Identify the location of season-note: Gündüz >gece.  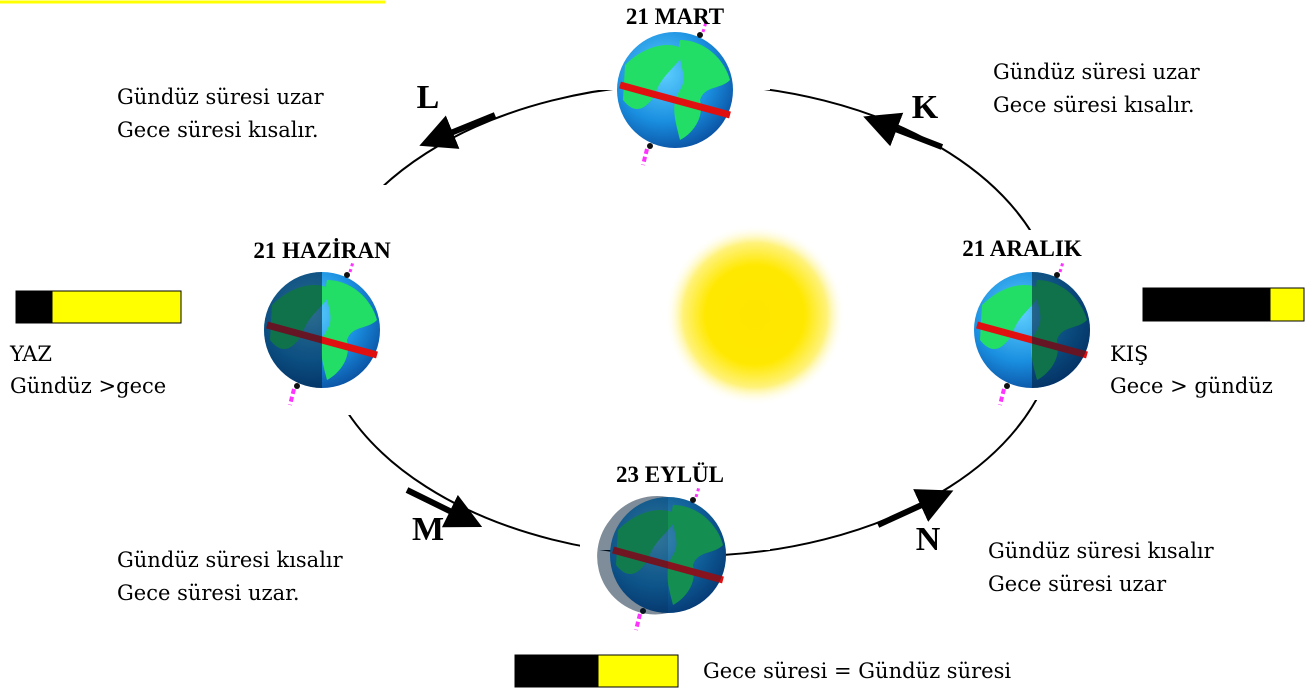
(88, 386).